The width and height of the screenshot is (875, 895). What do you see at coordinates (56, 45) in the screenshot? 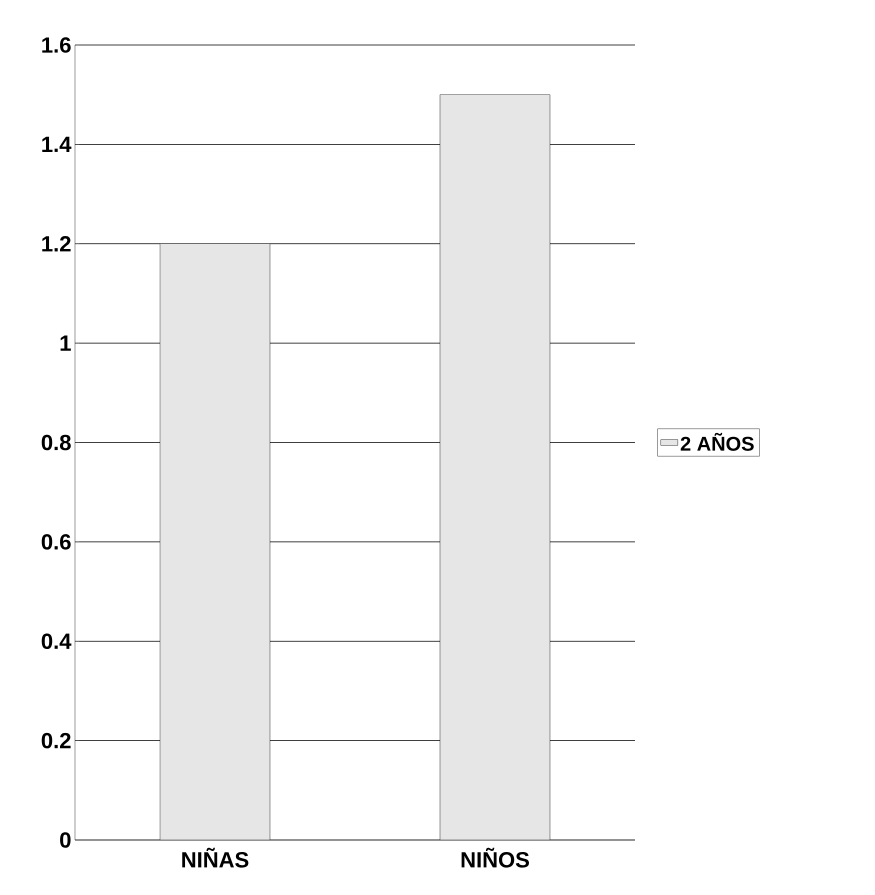
I see `y-tick-label: 1.6` at bounding box center [56, 45].